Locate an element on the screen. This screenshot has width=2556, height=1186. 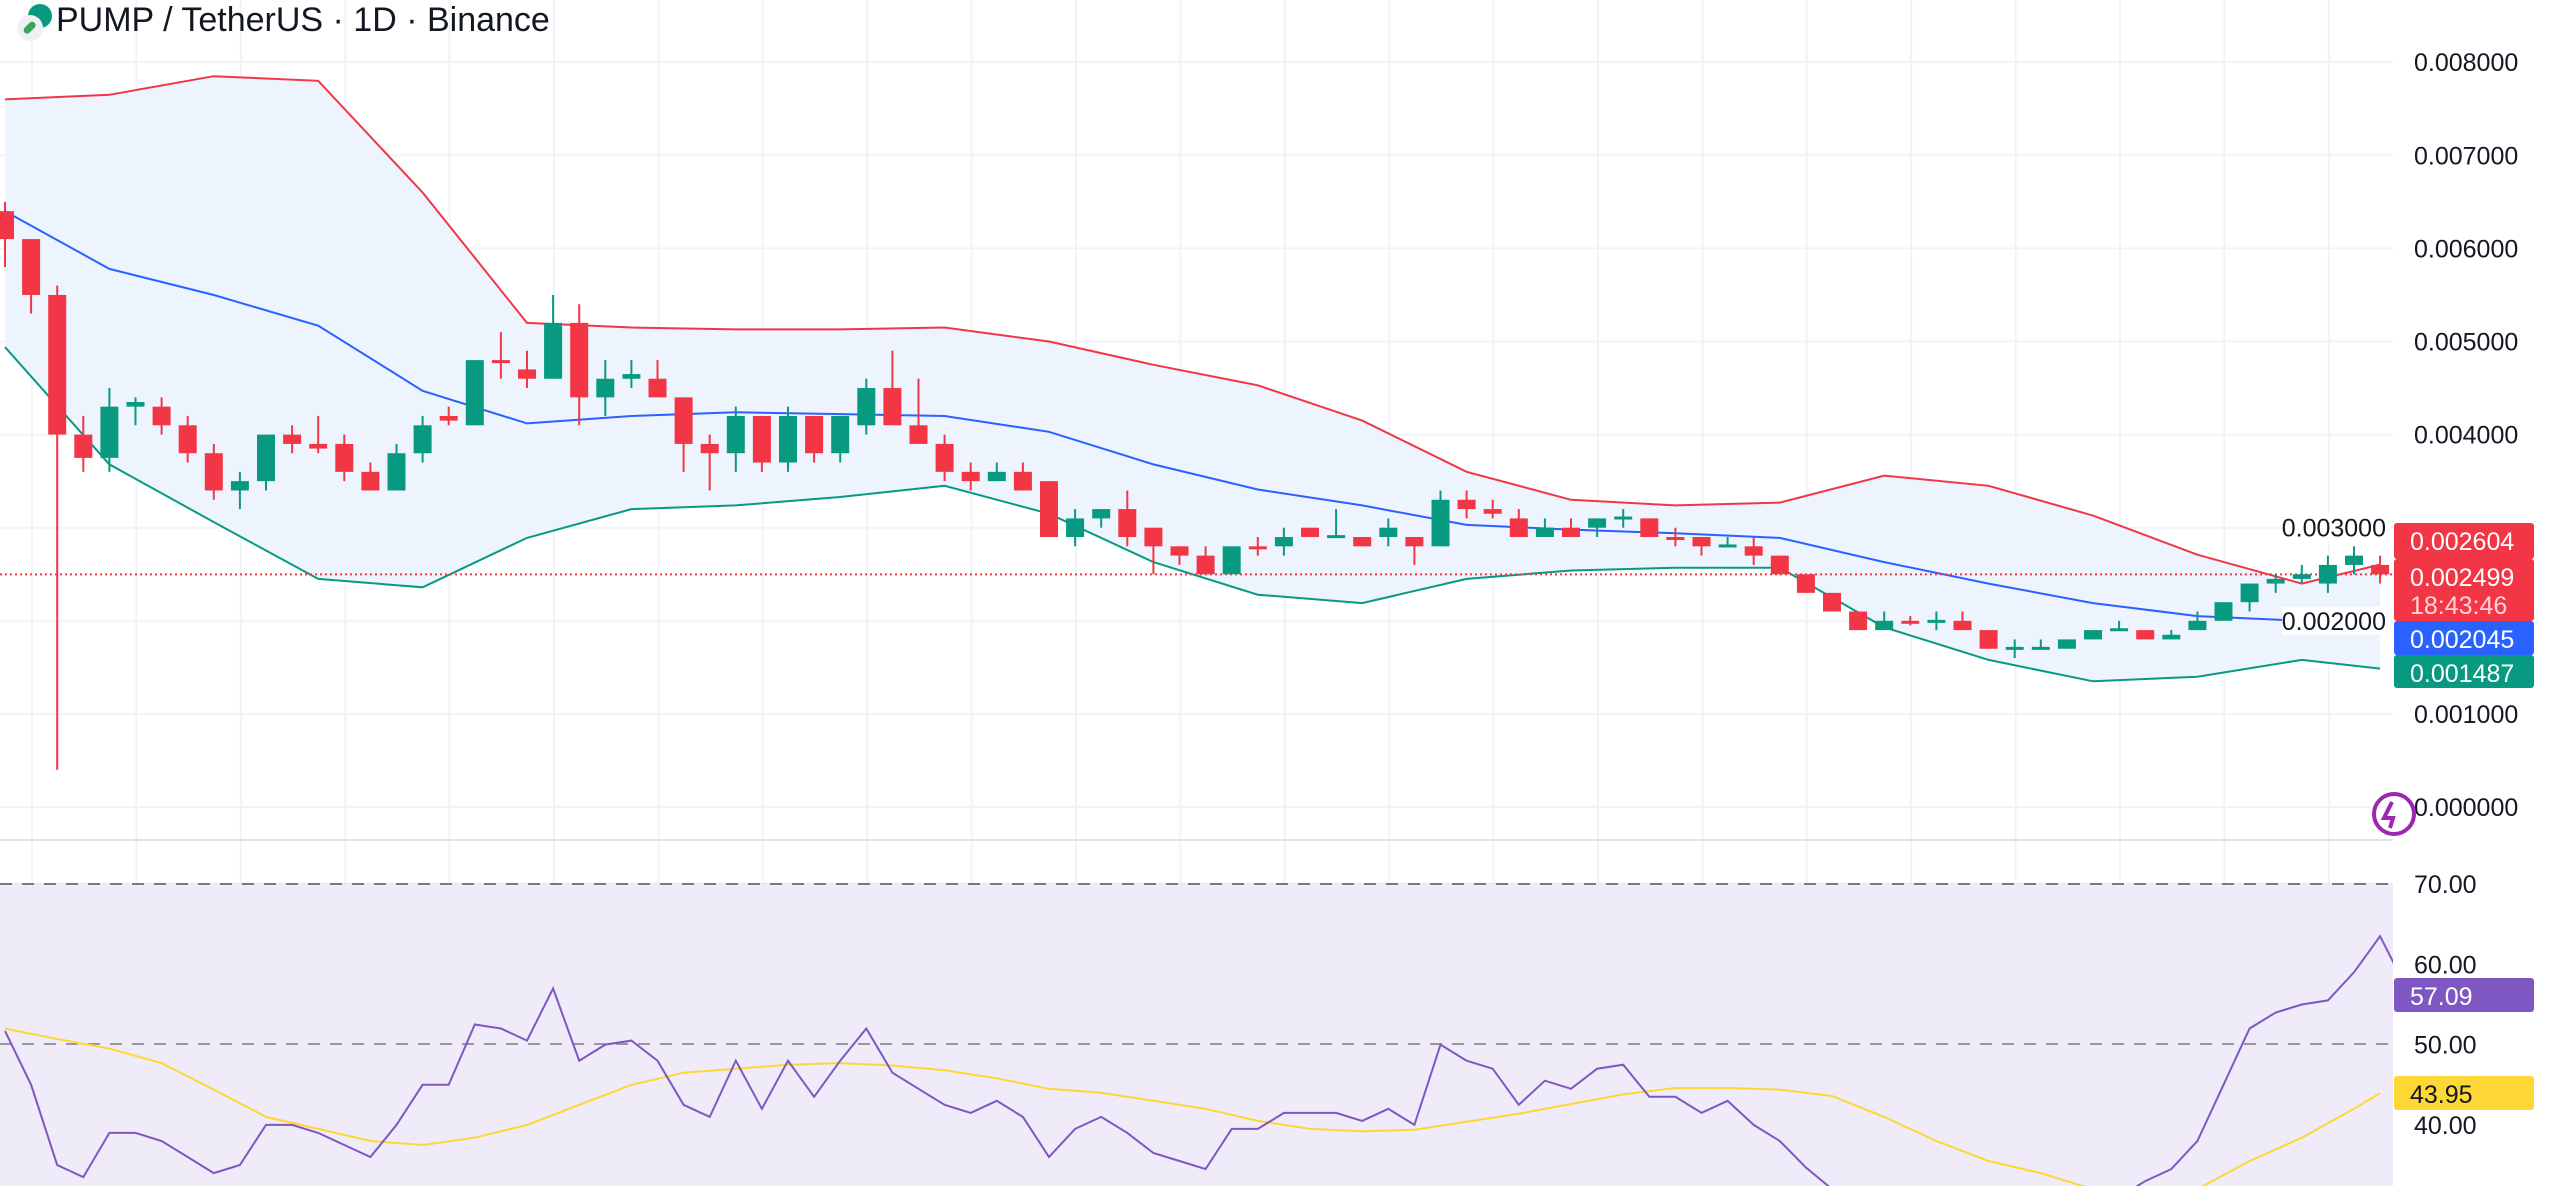
price-tick-label: 0.005000 is located at coordinates (2466, 343).